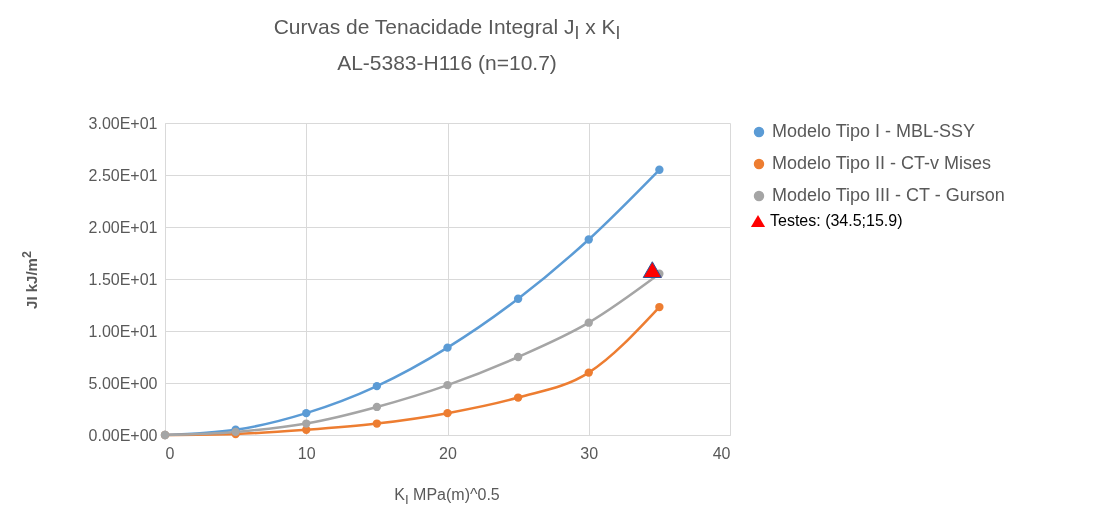  I want to click on x-tick-label: 40, so click(721, 453).